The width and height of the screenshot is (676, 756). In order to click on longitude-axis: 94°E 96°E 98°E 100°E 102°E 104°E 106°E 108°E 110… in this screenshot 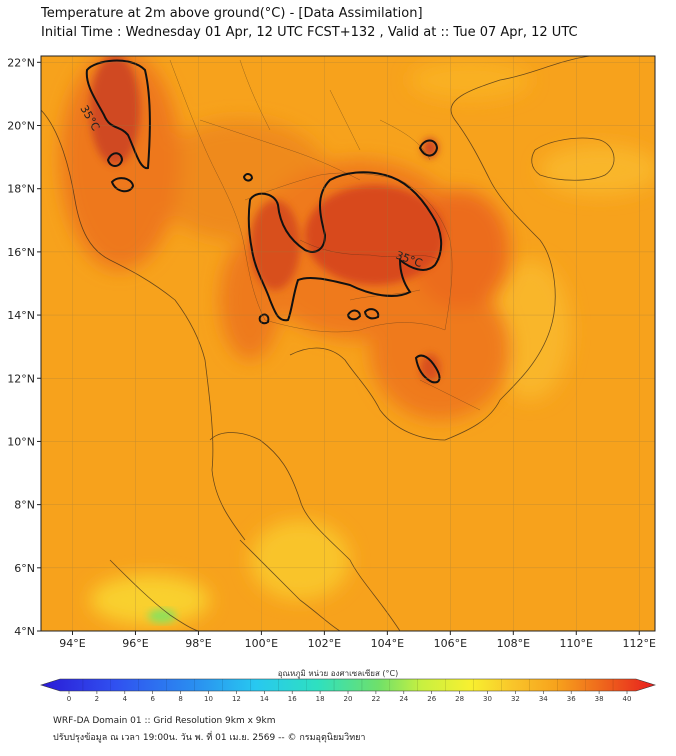, I will do `click(357, 640)`.